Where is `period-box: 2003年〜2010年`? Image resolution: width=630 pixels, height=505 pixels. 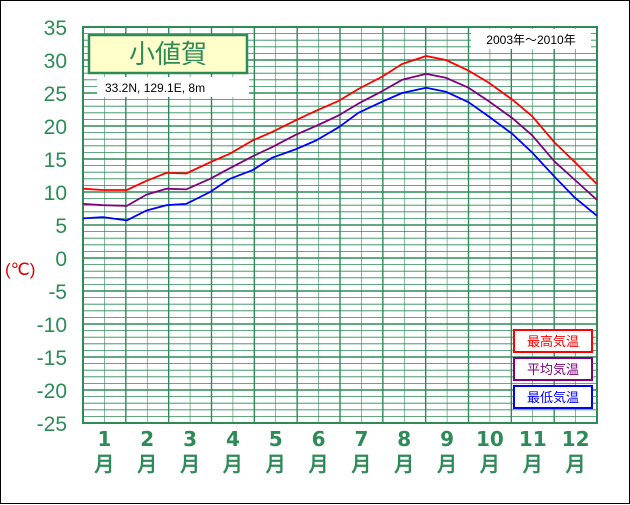
period-box: 2003年〜2010年 is located at coordinates (531, 39).